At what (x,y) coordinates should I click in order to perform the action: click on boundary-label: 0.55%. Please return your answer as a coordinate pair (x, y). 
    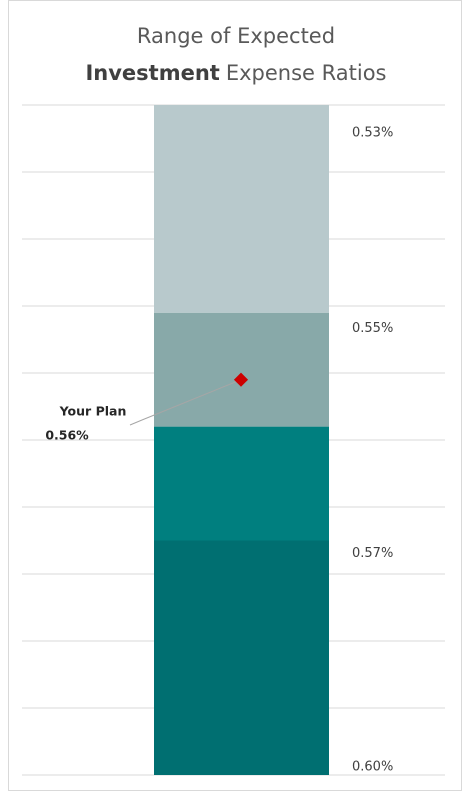
    Looking at the image, I should click on (372, 328).